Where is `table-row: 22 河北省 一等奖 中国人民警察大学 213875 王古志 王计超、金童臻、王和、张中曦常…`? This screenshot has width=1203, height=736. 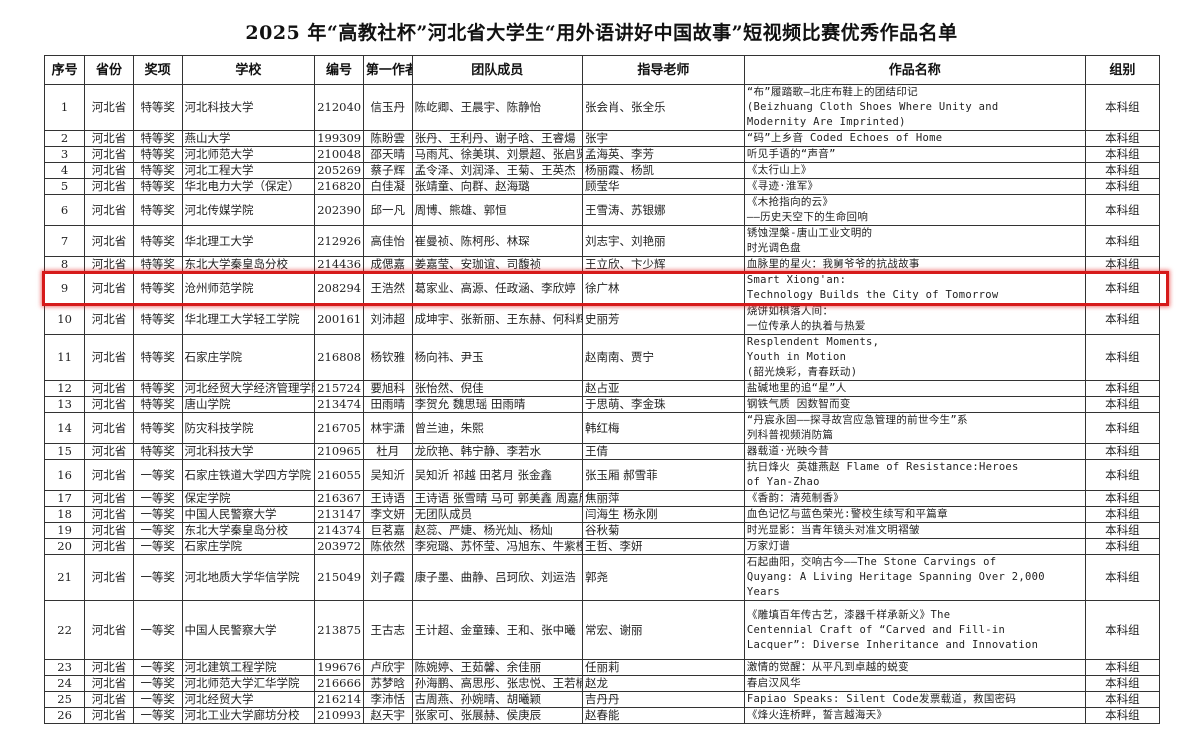
table-row: 22 河北省 一等奖 中国人民警察大学 213875 王古志 王计超、金童臻、王和、张中曦常… is located at coordinates (602, 630).